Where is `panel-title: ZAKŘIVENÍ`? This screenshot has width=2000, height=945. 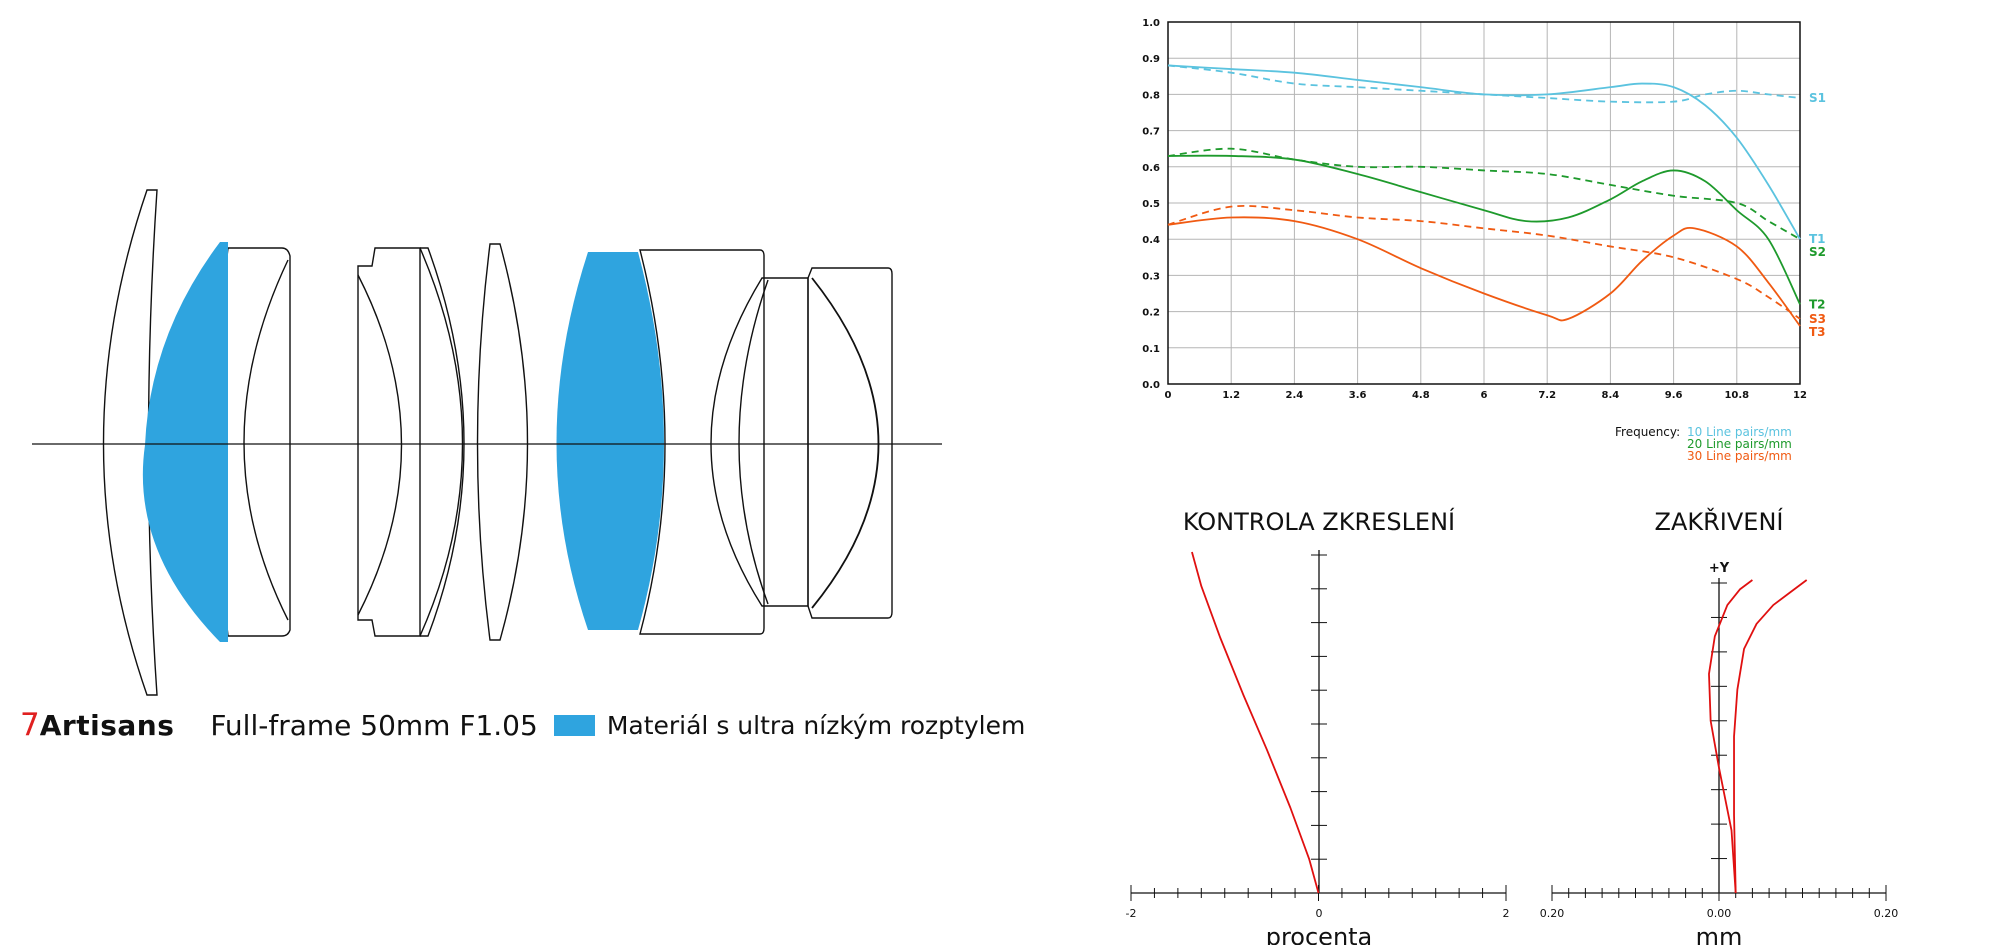 panel-title: ZAKŘIVENÍ is located at coordinates (1719, 521).